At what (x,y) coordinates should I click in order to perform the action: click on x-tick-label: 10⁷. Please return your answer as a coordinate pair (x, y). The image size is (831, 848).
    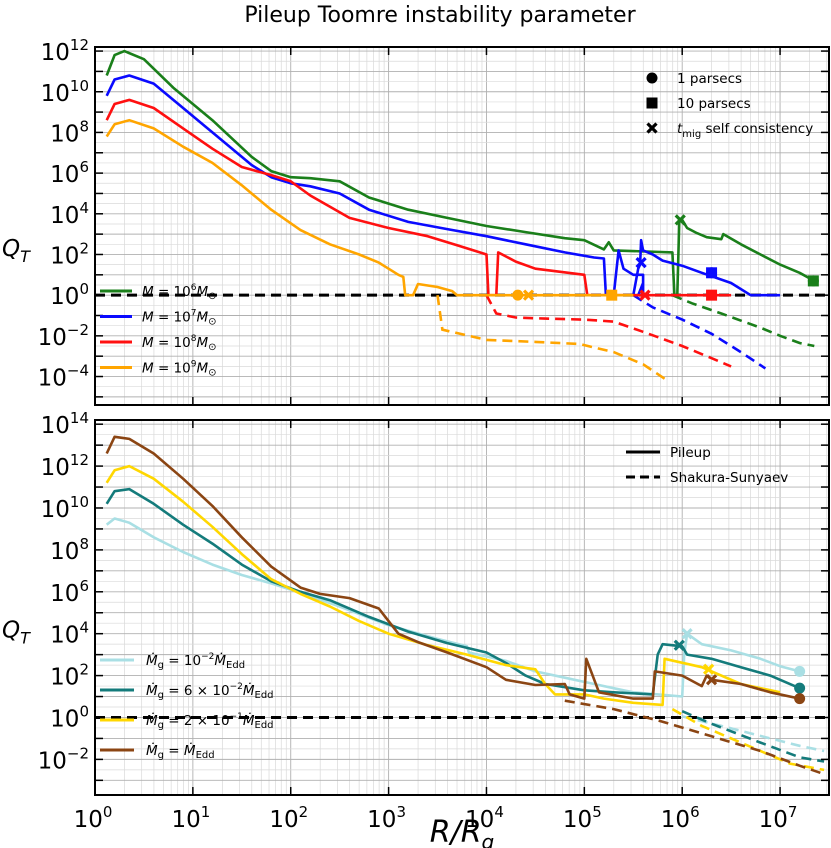
    Looking at the image, I should click on (778, 818).